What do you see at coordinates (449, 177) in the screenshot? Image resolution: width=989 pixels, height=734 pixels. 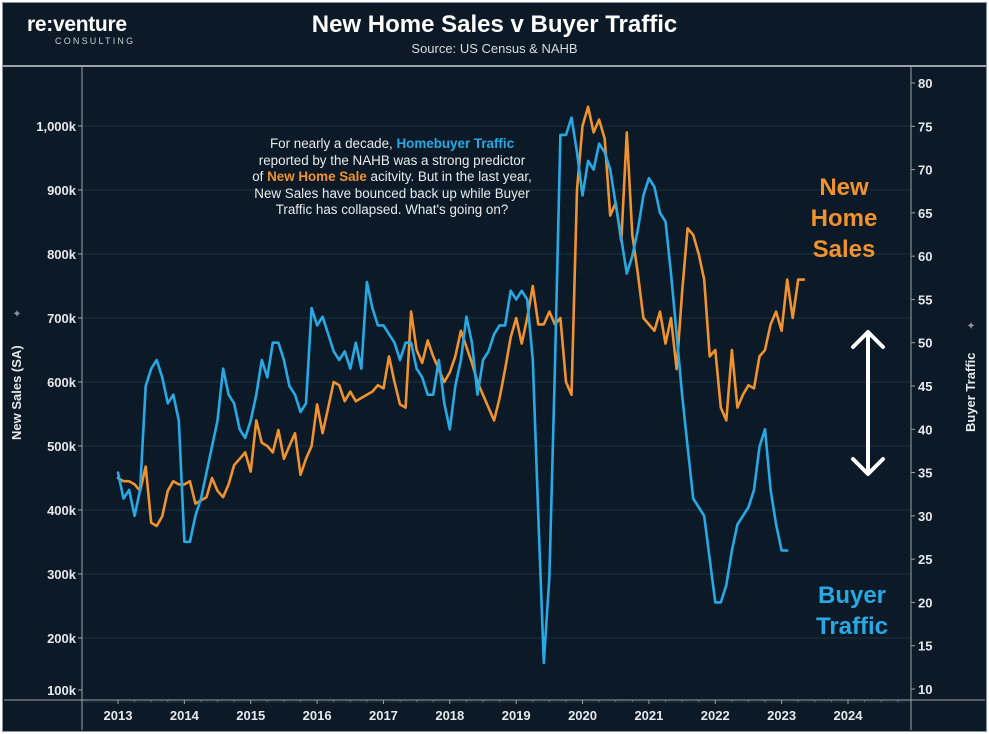 I see `annotation-line3-post: acitvity. But in the last year,` at bounding box center [449, 177].